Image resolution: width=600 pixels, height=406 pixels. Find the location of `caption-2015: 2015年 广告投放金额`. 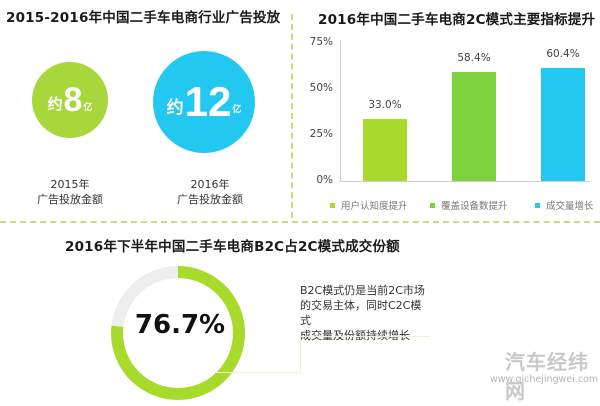

caption-2015: 2015年 广告投放金额 is located at coordinates (70, 192).